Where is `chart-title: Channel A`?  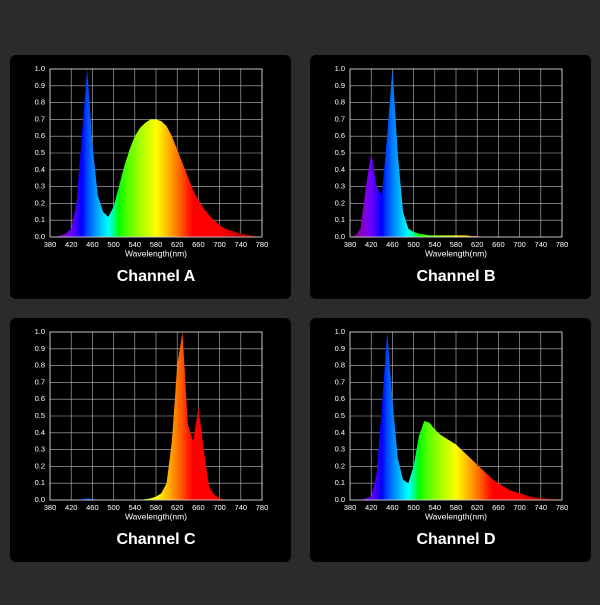
chart-title: Channel A is located at coordinates (156, 276).